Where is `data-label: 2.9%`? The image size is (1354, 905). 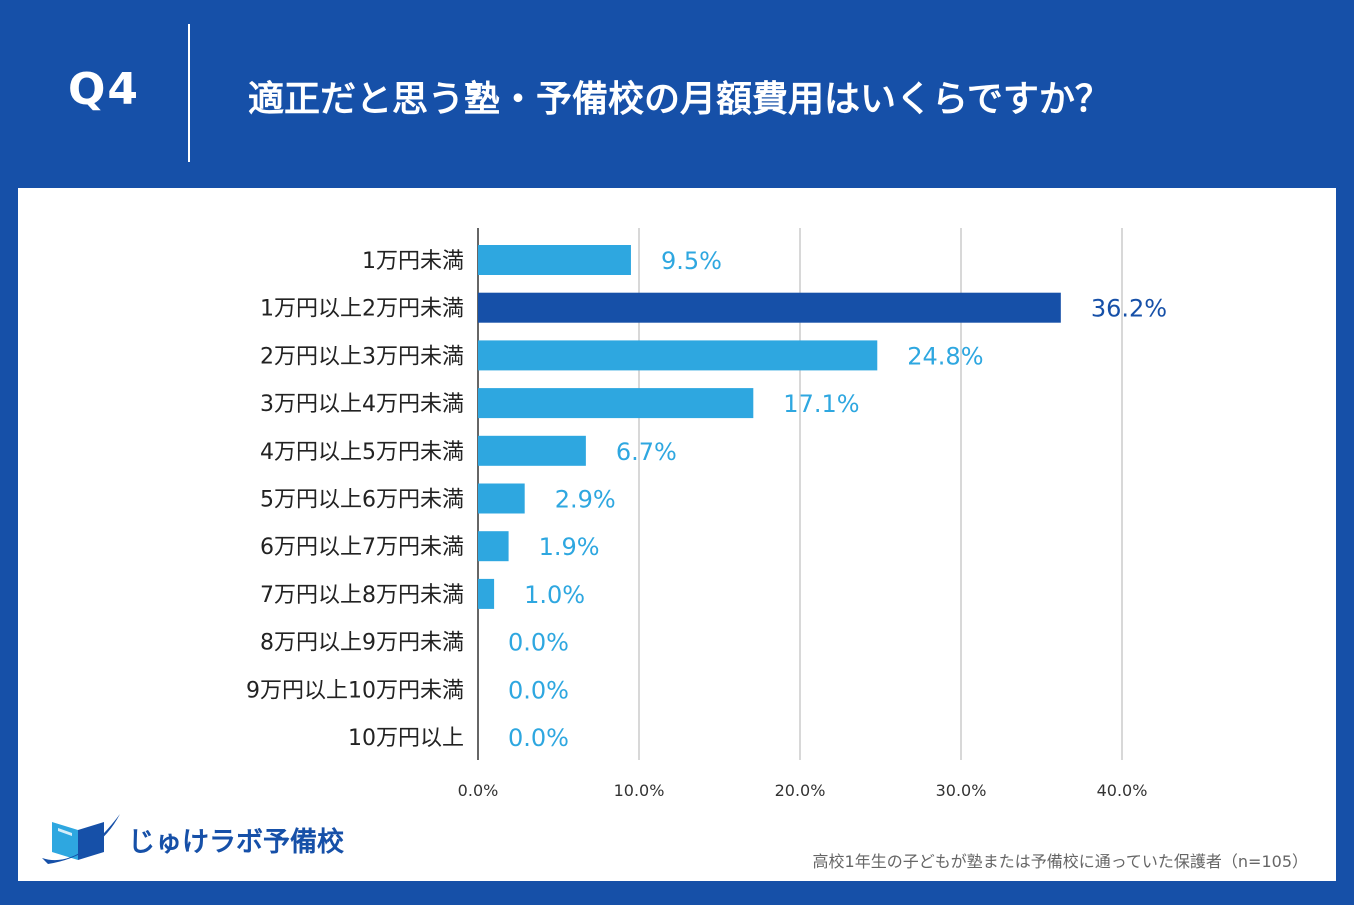 data-label: 2.9% is located at coordinates (585, 500).